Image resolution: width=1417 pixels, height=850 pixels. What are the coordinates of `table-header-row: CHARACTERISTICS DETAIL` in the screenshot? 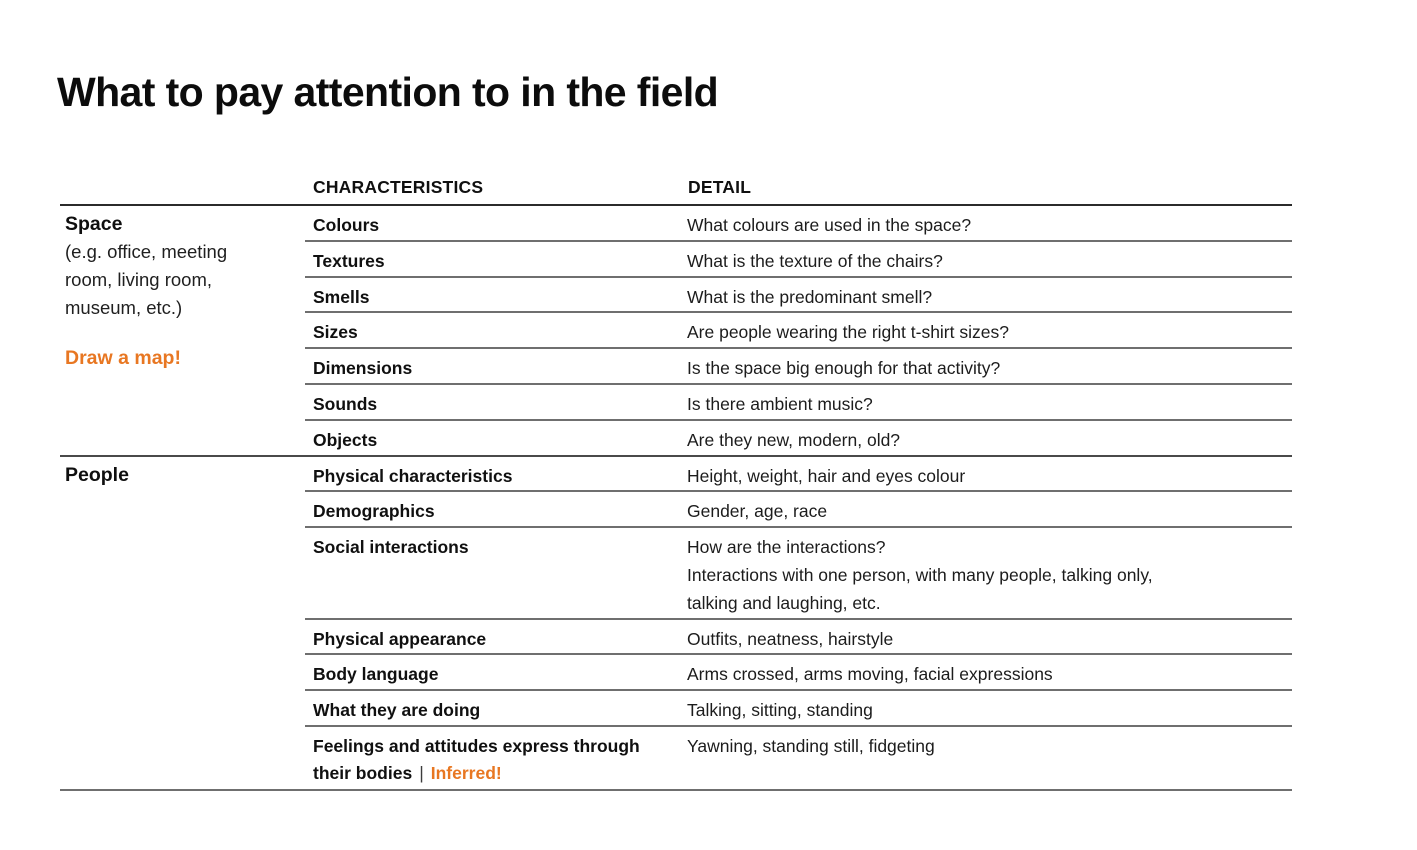 It's located at (676, 190).